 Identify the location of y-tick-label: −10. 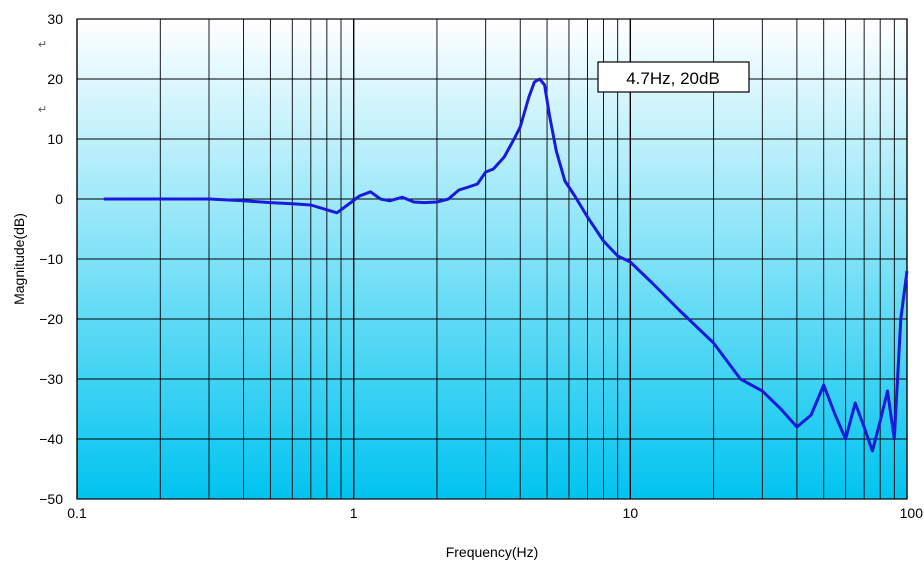
(51, 259).